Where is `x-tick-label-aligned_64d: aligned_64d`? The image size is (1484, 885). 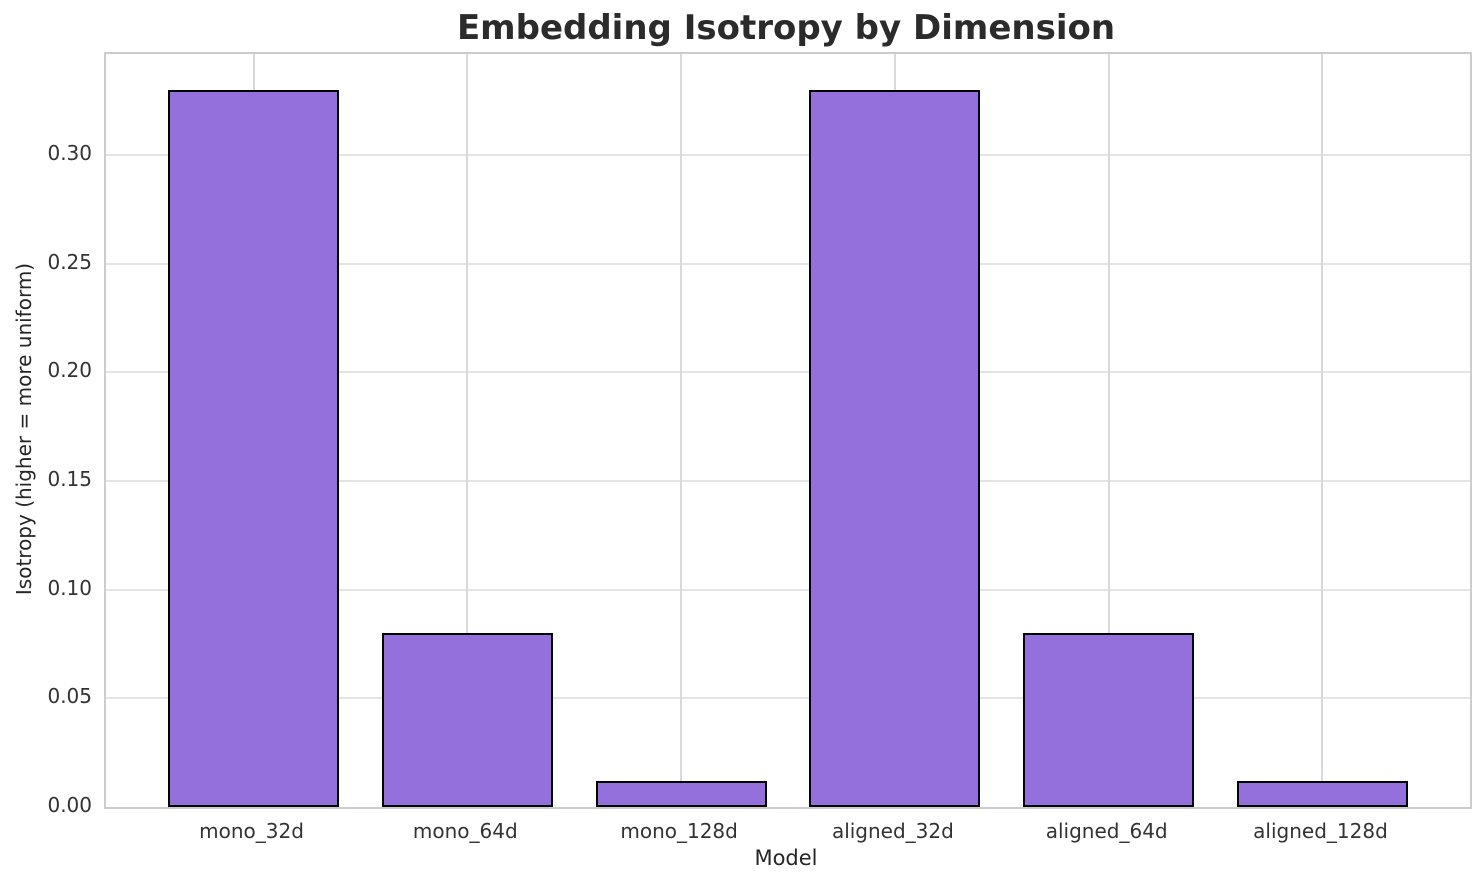
x-tick-label-aligned_64d: aligned_64d is located at coordinates (1106, 831).